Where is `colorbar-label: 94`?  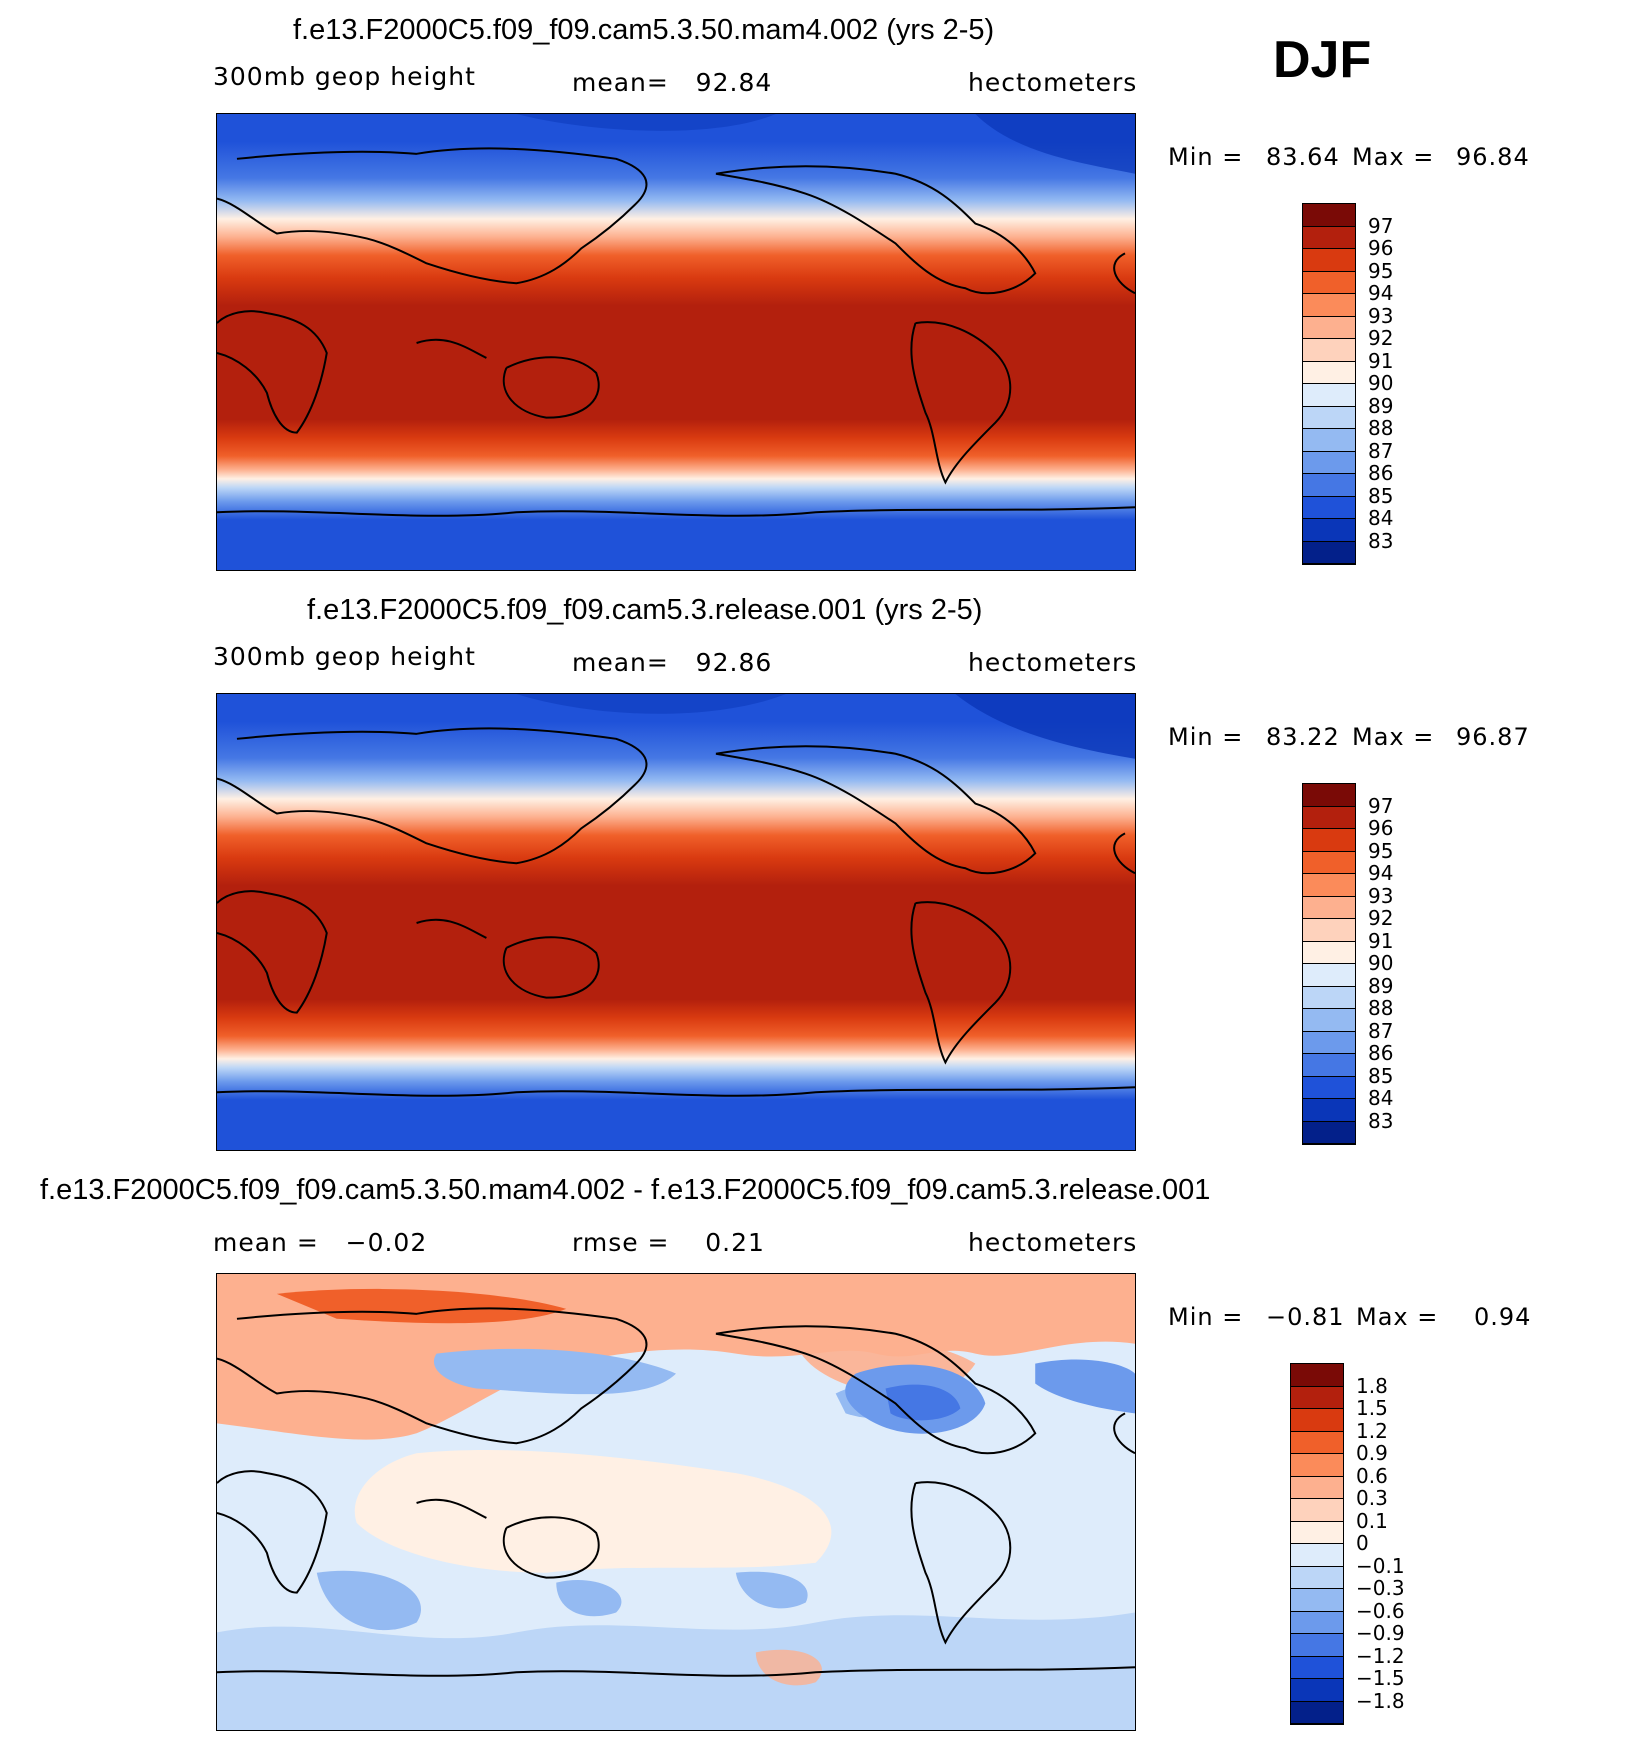 colorbar-label: 94 is located at coordinates (1381, 293).